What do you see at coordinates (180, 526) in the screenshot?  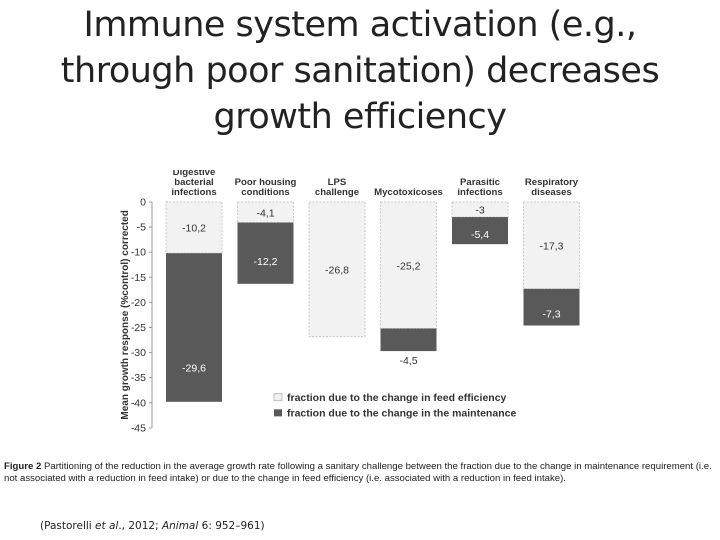 I see `citation-journal: Animal` at bounding box center [180, 526].